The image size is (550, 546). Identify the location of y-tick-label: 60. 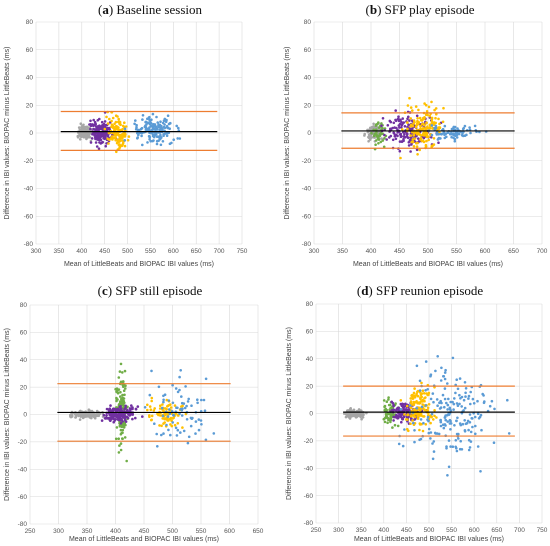
(30, 50).